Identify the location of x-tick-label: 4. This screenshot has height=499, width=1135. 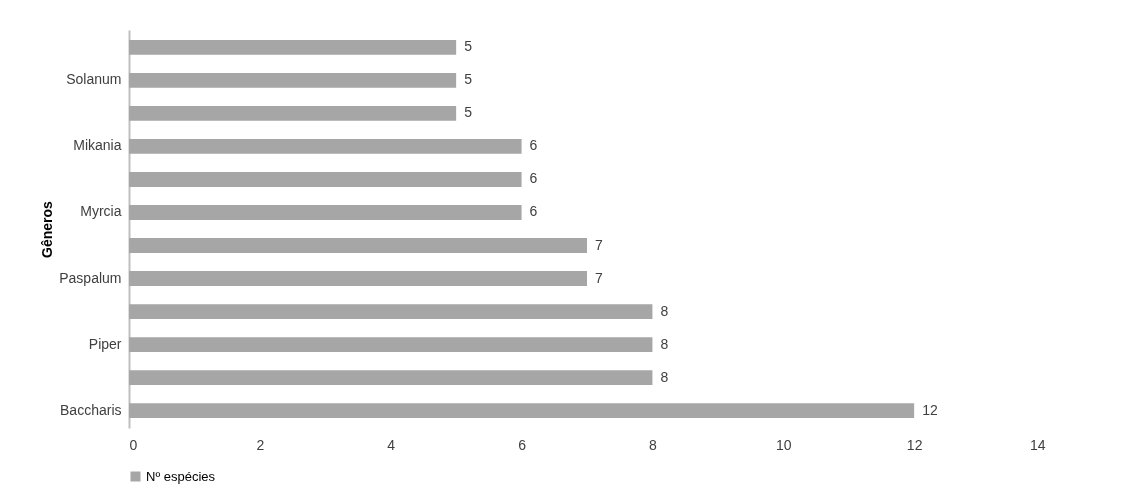
(391, 444).